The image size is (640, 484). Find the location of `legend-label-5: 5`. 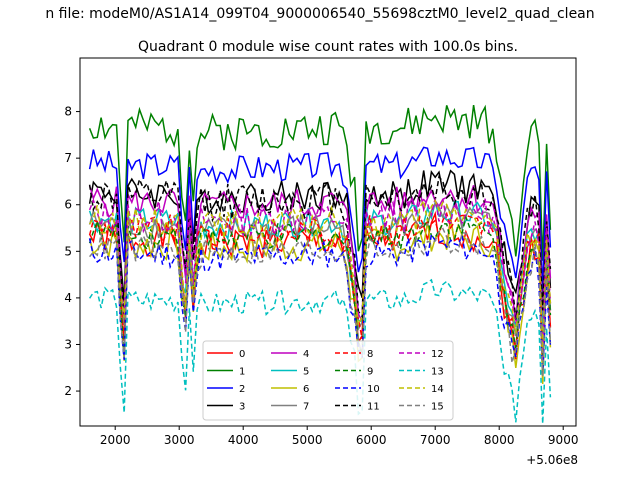

legend-label-5: 5 is located at coordinates (306, 372).